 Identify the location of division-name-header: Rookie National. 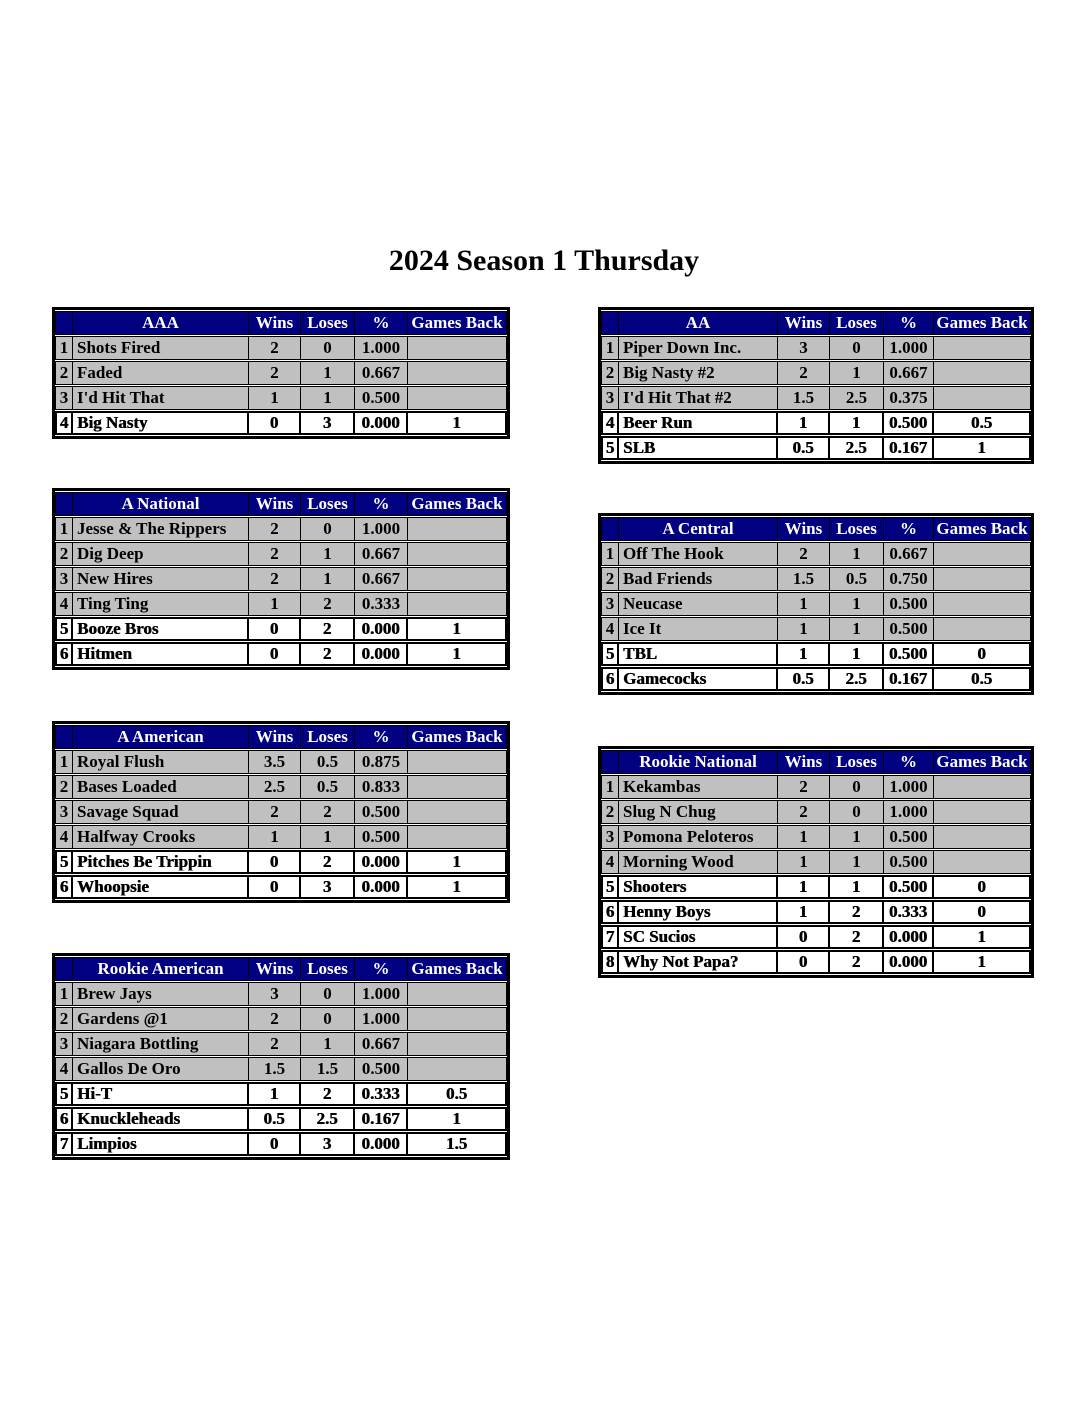
(698, 762).